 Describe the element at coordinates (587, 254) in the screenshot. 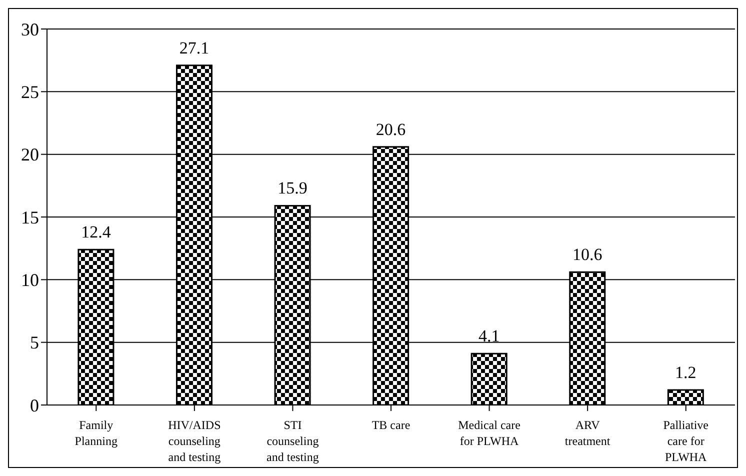

I see `data-label: 10.6` at that location.